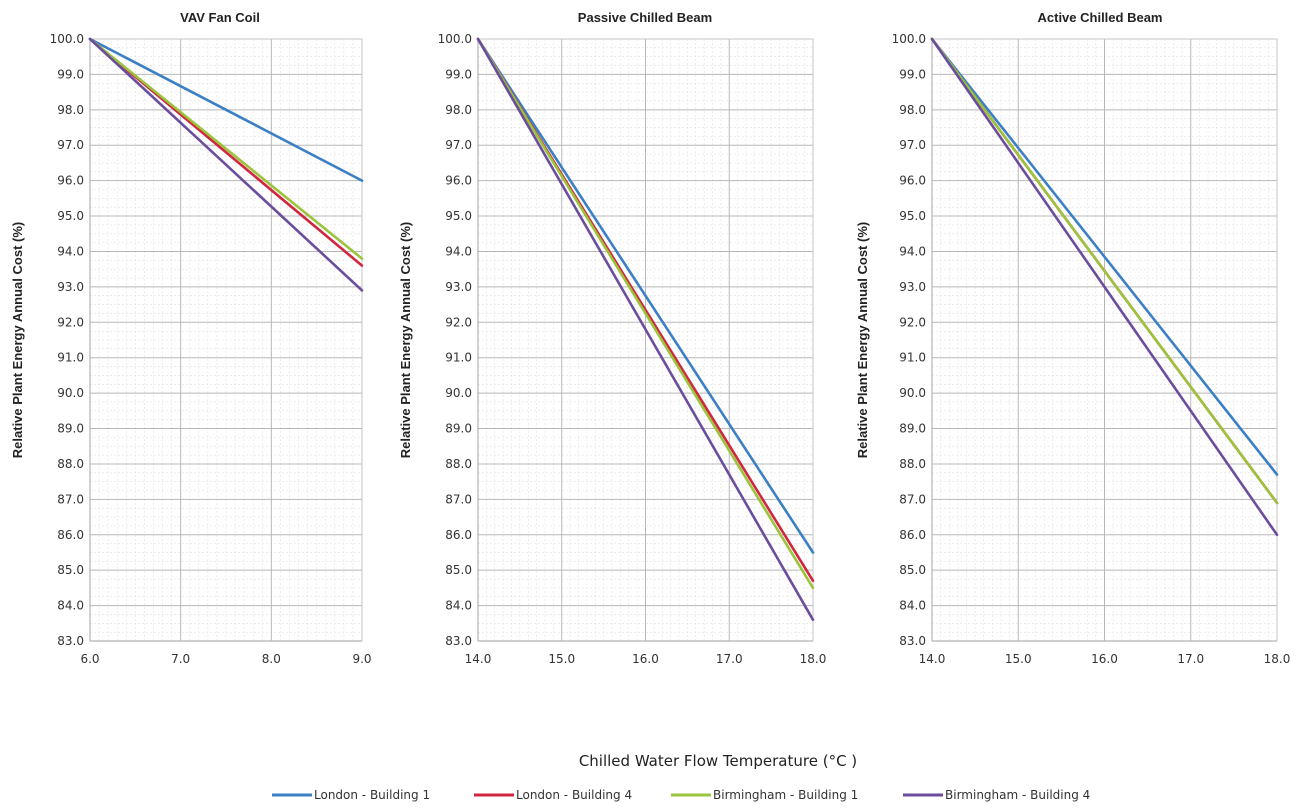  Describe the element at coordinates (645, 17) in the screenshot. I see `chart-title: Passive Chilled Beam` at that location.